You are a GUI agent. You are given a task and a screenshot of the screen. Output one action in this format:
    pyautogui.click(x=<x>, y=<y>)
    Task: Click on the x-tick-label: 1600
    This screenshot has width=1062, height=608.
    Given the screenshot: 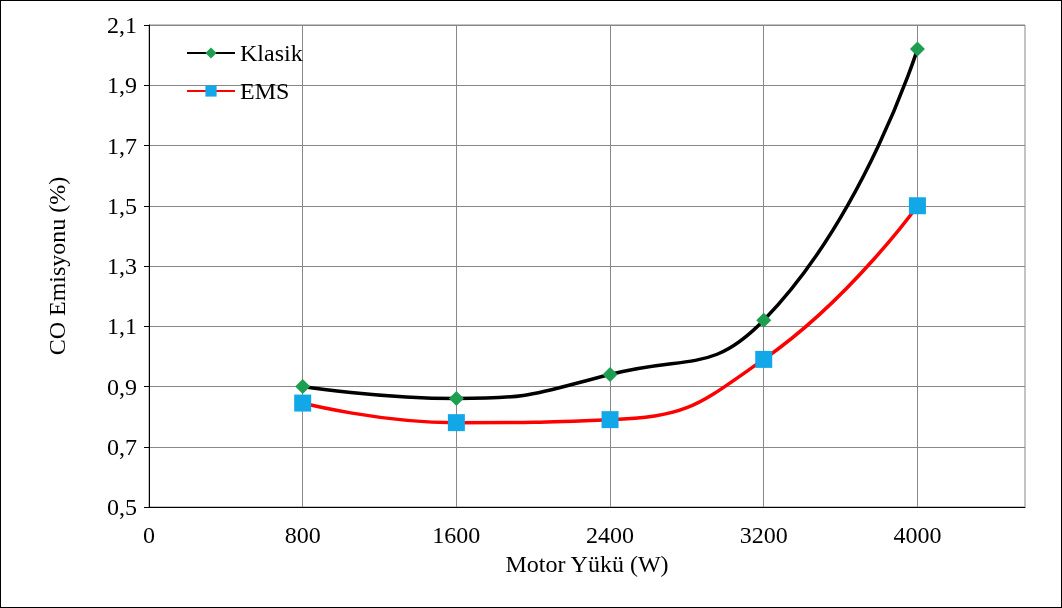 What is the action you would take?
    pyautogui.click(x=456, y=535)
    